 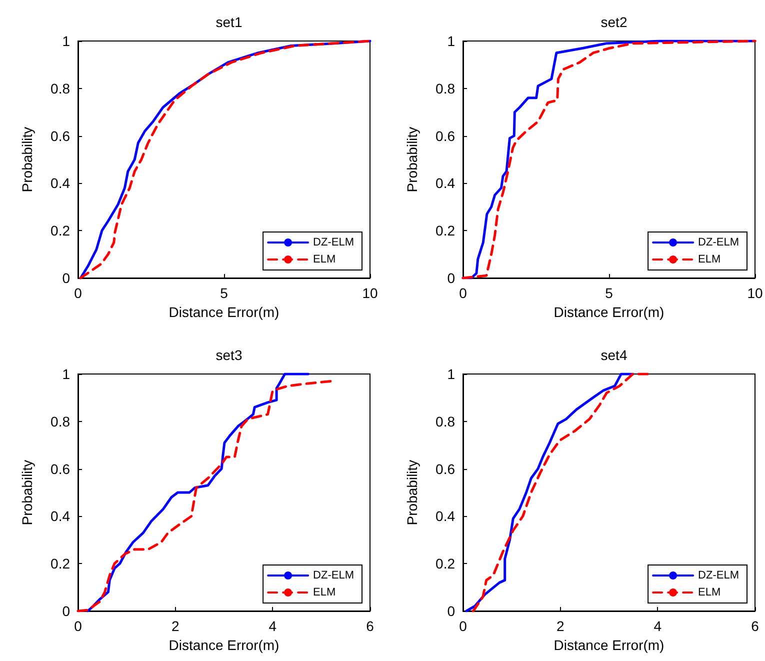 I want to click on chart-title: set2, so click(x=614, y=22).